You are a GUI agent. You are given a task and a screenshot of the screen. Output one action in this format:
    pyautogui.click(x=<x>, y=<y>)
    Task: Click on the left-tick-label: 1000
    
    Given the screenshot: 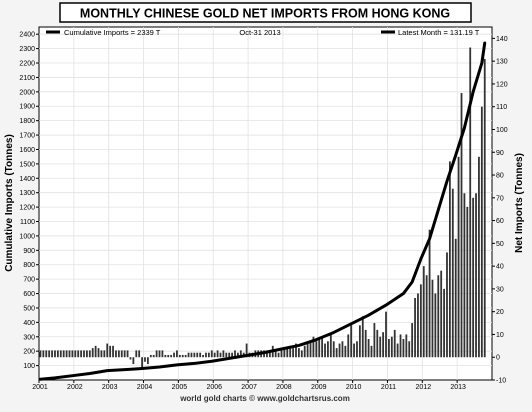 What is the action you would take?
    pyautogui.click(x=27, y=236)
    